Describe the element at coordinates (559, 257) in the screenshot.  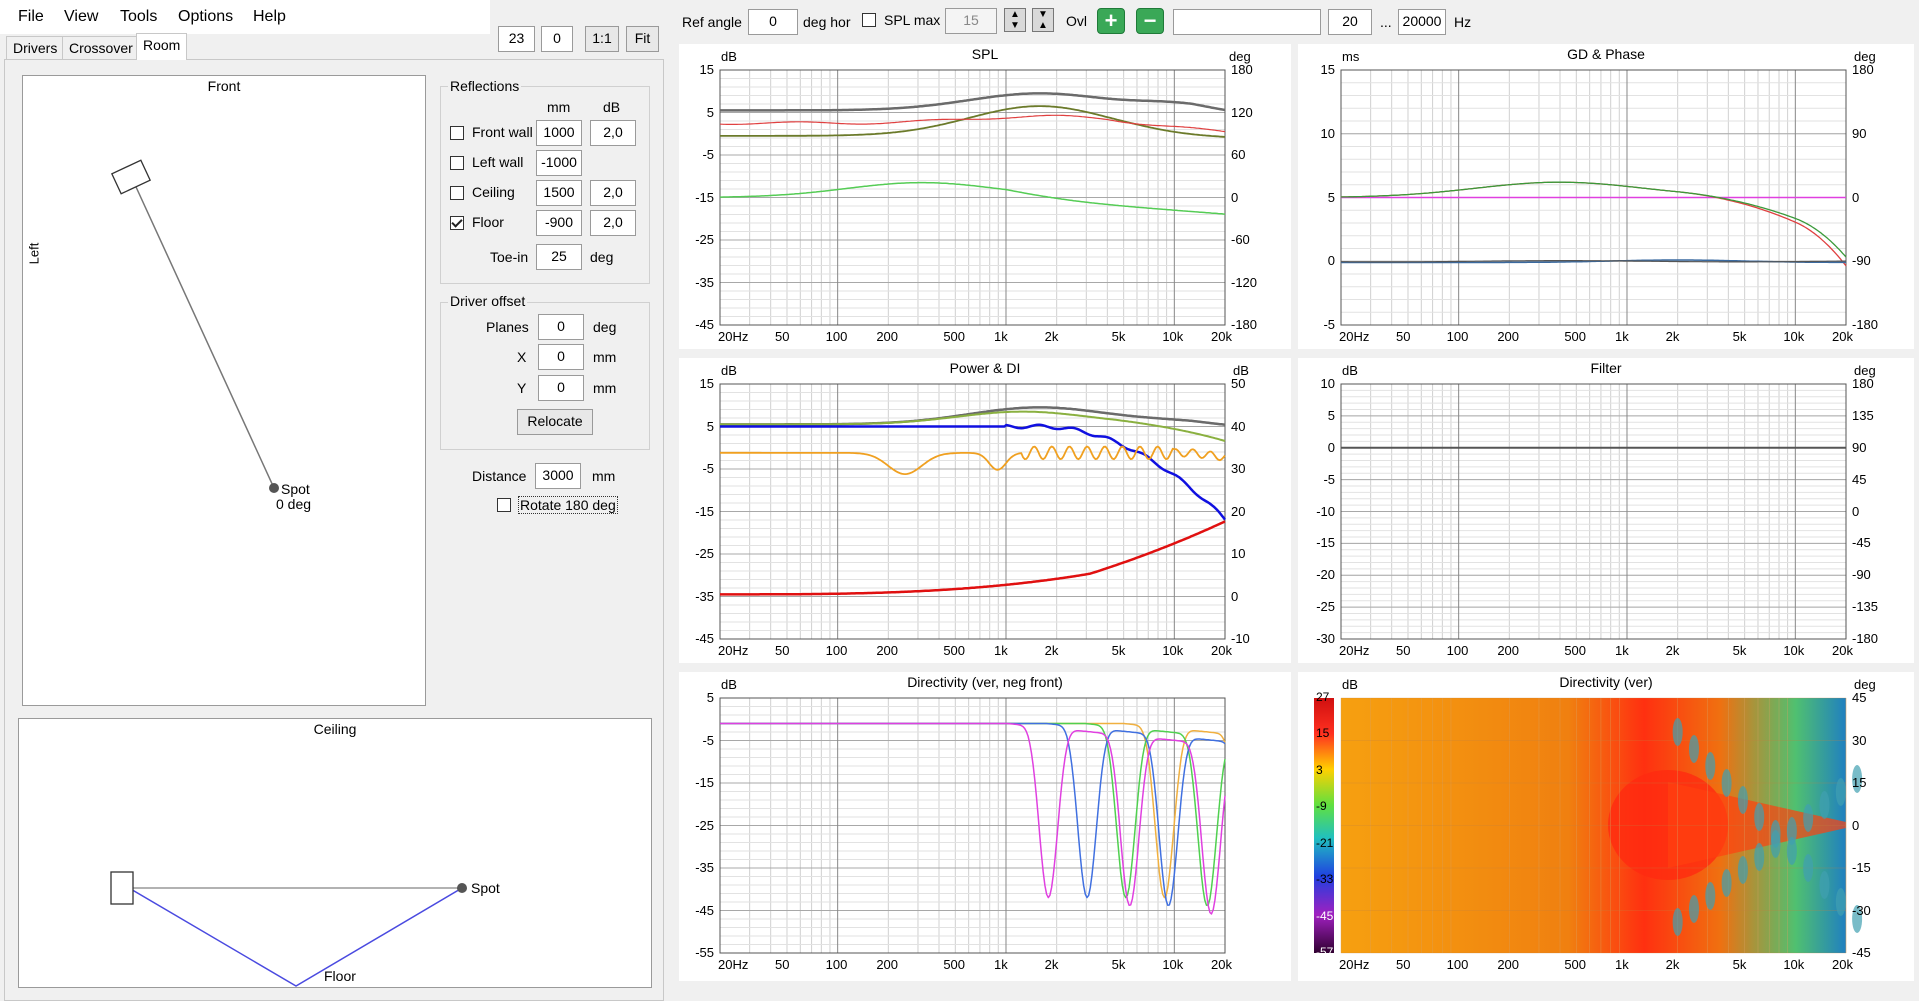
I see `toe-in-field: 25` at that location.